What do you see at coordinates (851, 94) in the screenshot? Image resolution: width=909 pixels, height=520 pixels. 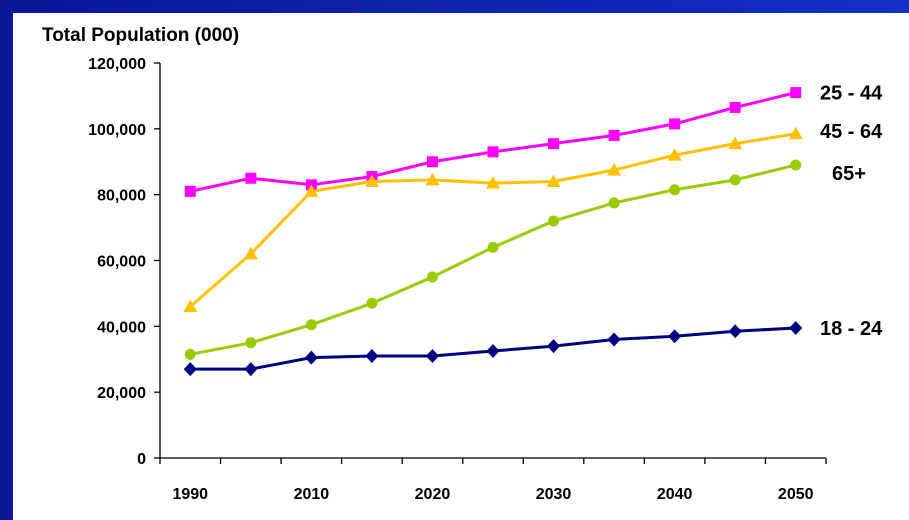 I see `series-label: 25 - 44` at bounding box center [851, 94].